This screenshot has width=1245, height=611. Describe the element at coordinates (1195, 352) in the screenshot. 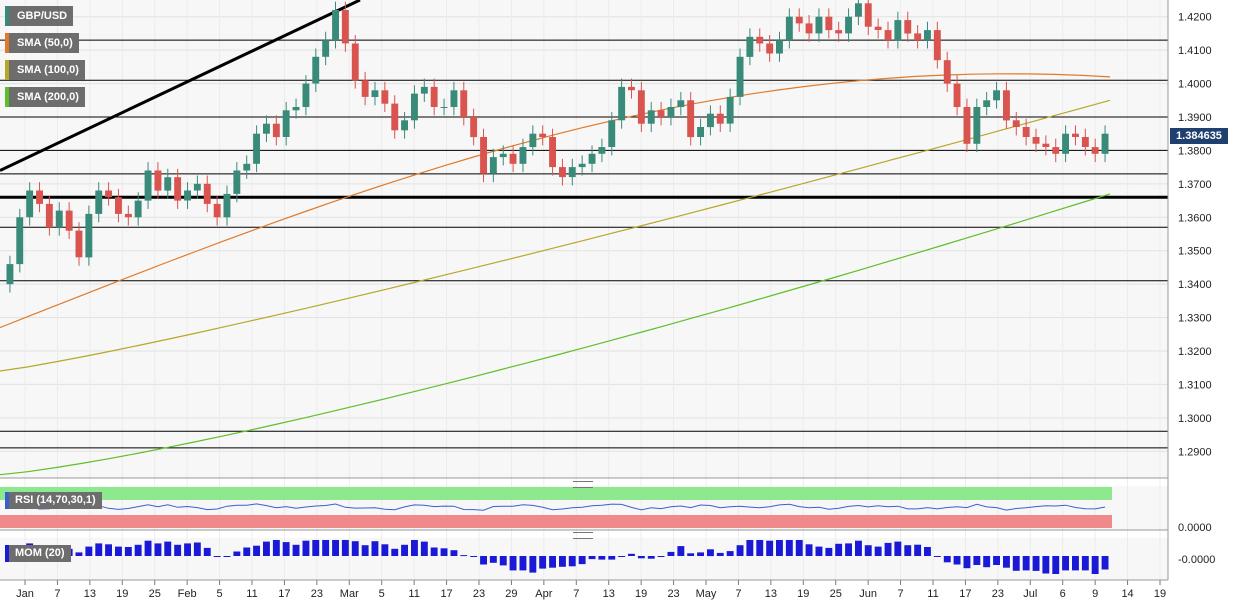

I see `y-tick-label: 1.3200` at that location.